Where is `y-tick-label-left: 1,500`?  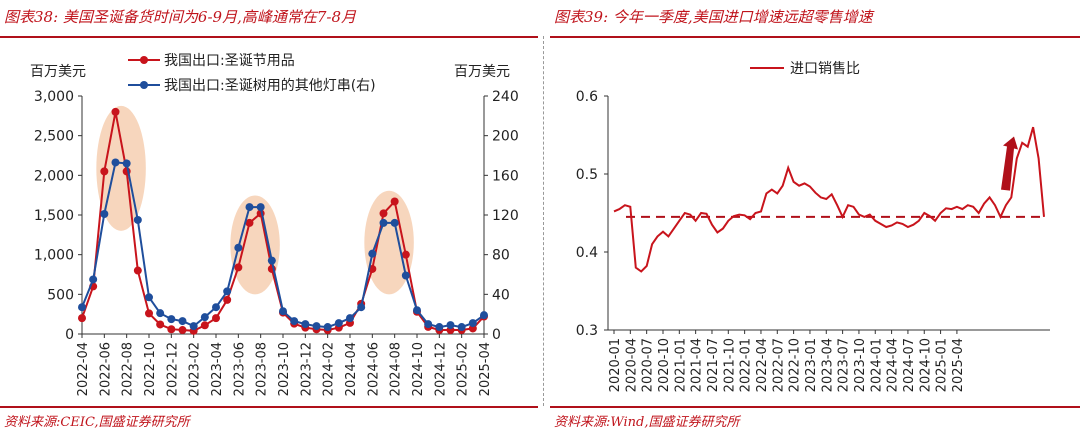
y-tick-label-left: 1,500 is located at coordinates (54, 216).